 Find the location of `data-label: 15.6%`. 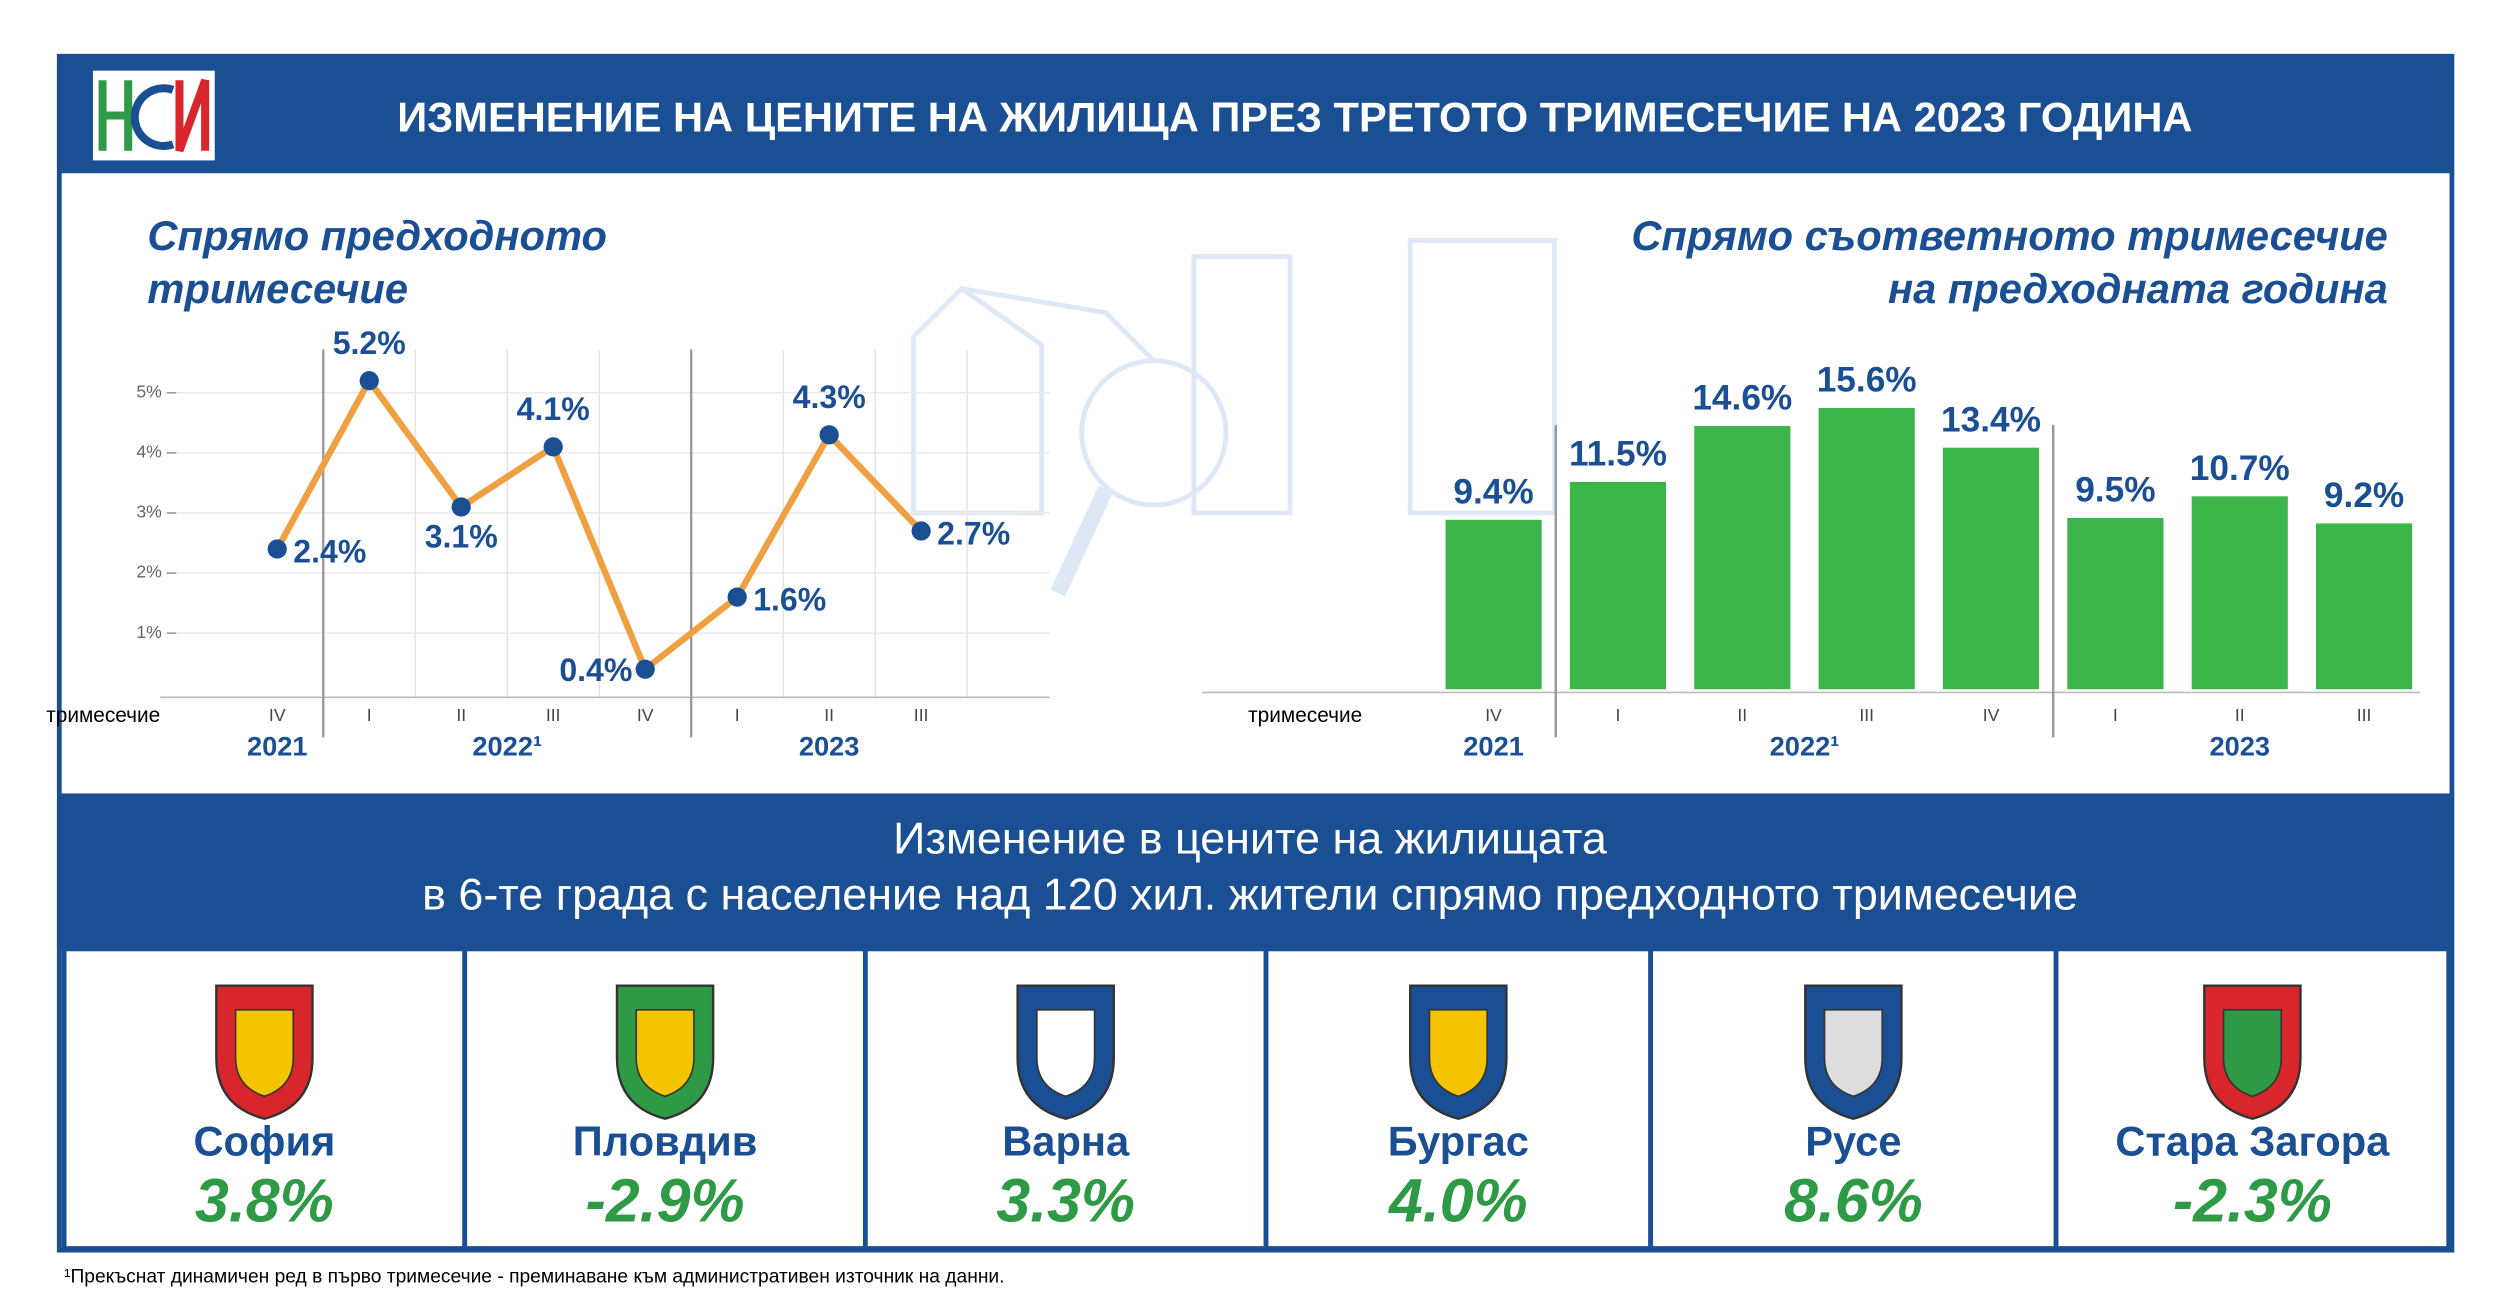

data-label: 15.6% is located at coordinates (1867, 380).